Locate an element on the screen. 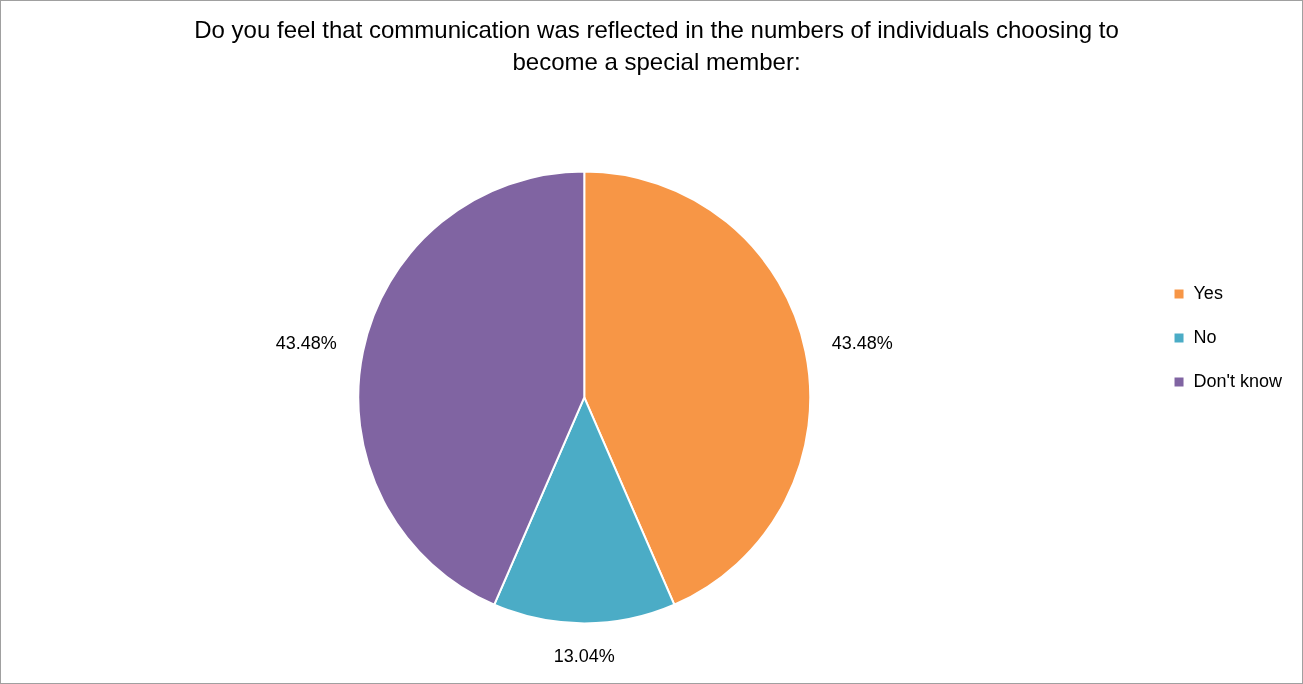  chart-title: Do you feel that communication was reflected in the numbers of individuals choosing to become a special member: is located at coordinates (656, 45).